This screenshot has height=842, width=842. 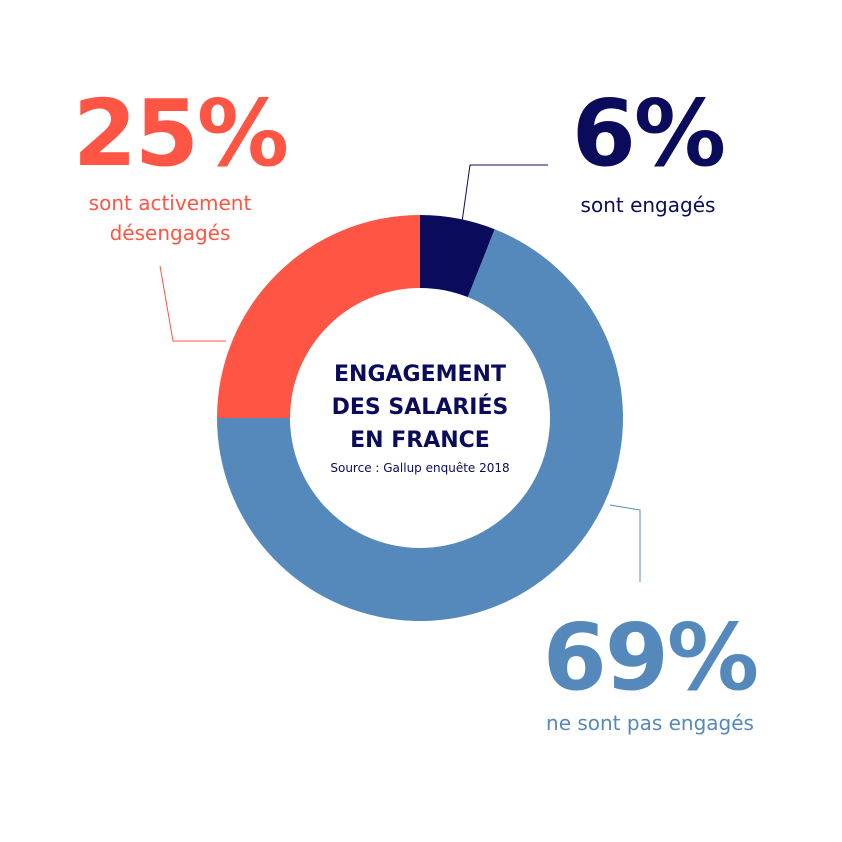 What do you see at coordinates (180, 133) in the screenshot?
I see `value-label: 25%` at bounding box center [180, 133].